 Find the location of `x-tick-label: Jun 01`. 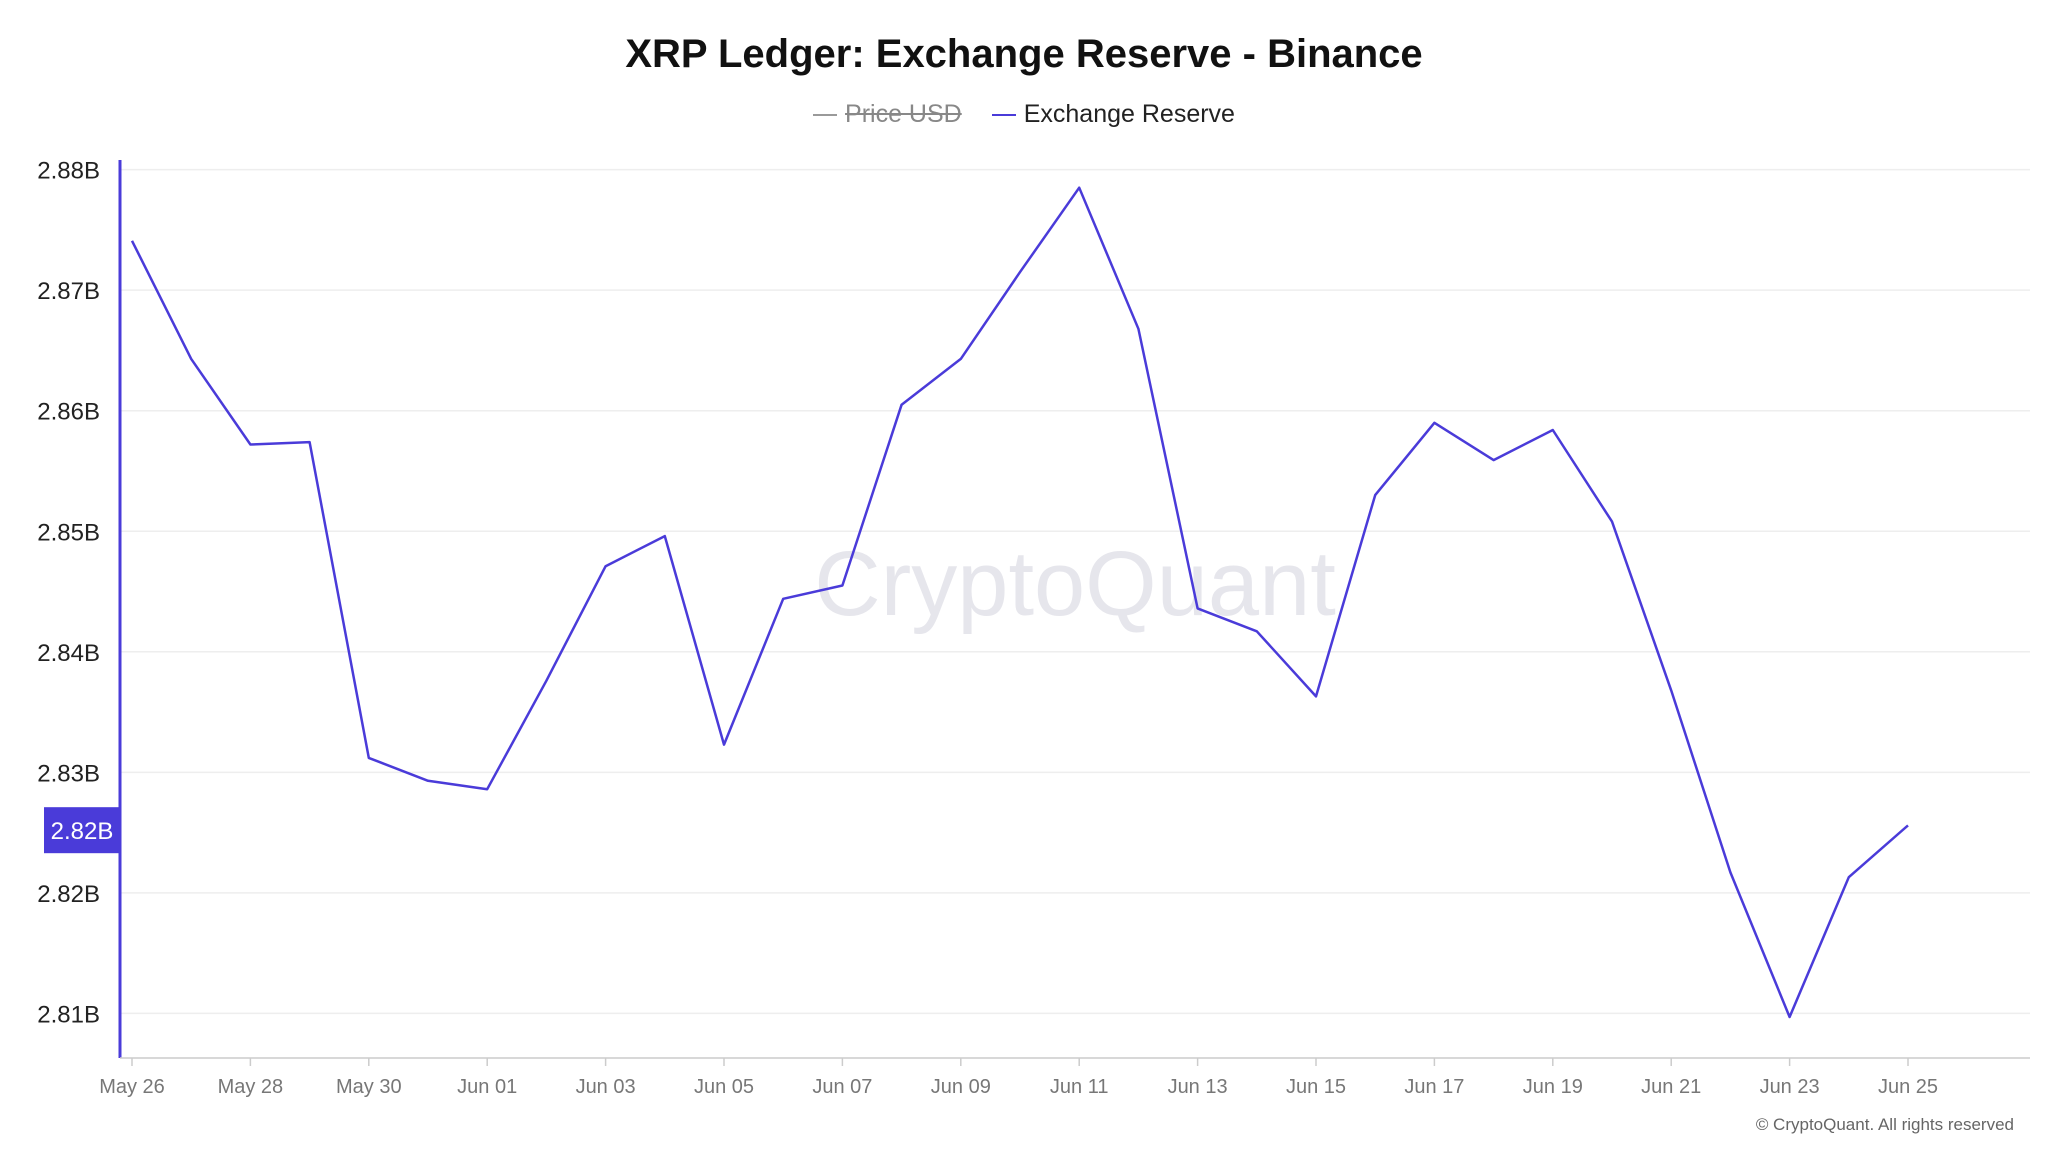

x-tick-label: Jun 01 is located at coordinates (487, 1087).